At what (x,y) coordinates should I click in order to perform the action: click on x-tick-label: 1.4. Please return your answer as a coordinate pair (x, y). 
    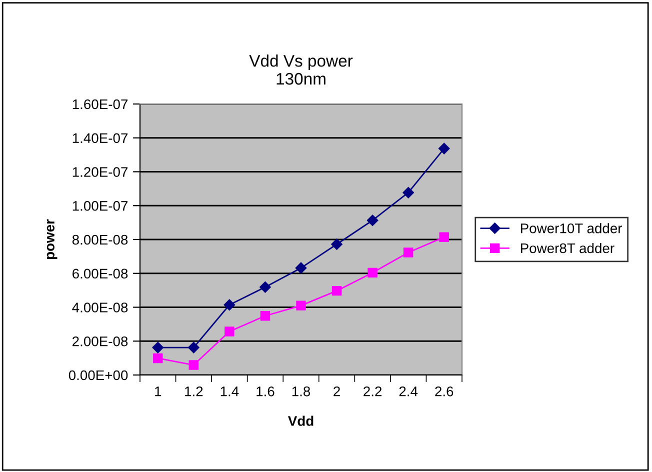
    Looking at the image, I should click on (229, 391).